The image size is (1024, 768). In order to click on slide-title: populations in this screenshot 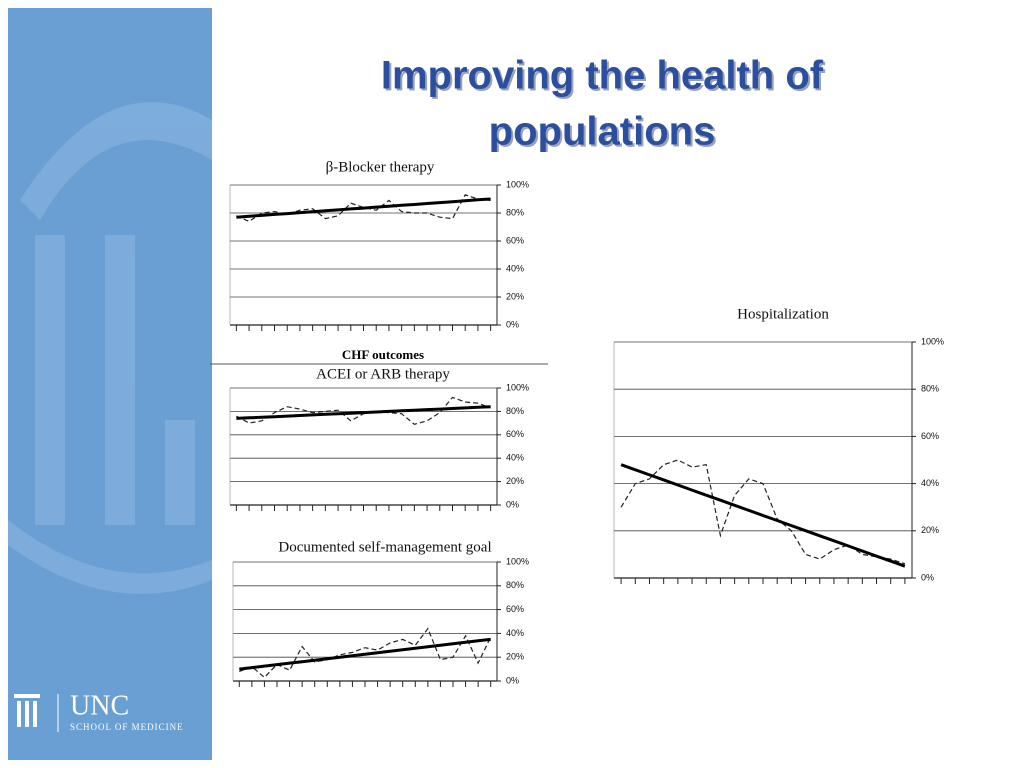, I will do `click(602, 132)`.